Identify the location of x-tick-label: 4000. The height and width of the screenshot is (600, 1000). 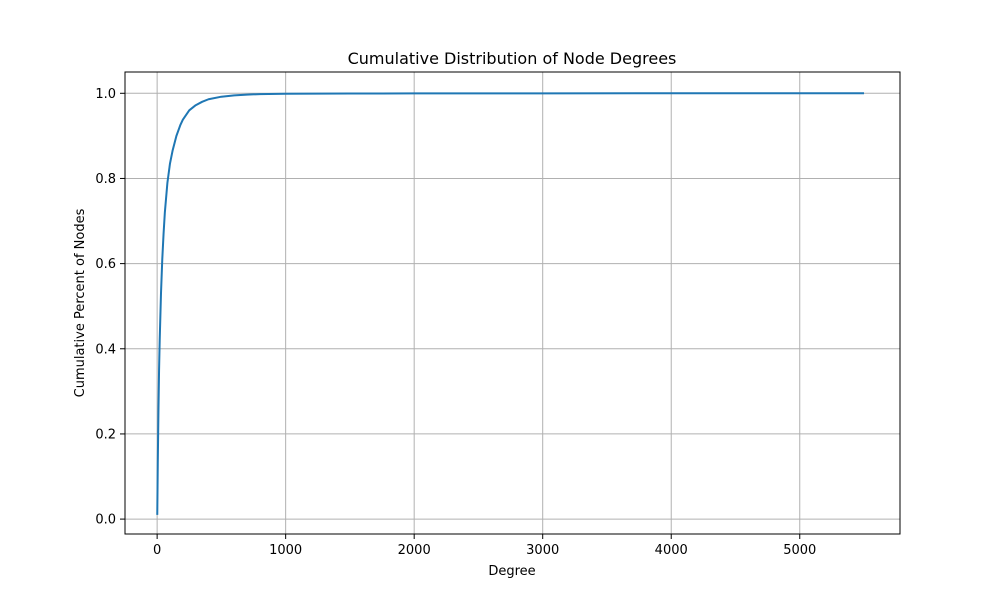
(671, 550).